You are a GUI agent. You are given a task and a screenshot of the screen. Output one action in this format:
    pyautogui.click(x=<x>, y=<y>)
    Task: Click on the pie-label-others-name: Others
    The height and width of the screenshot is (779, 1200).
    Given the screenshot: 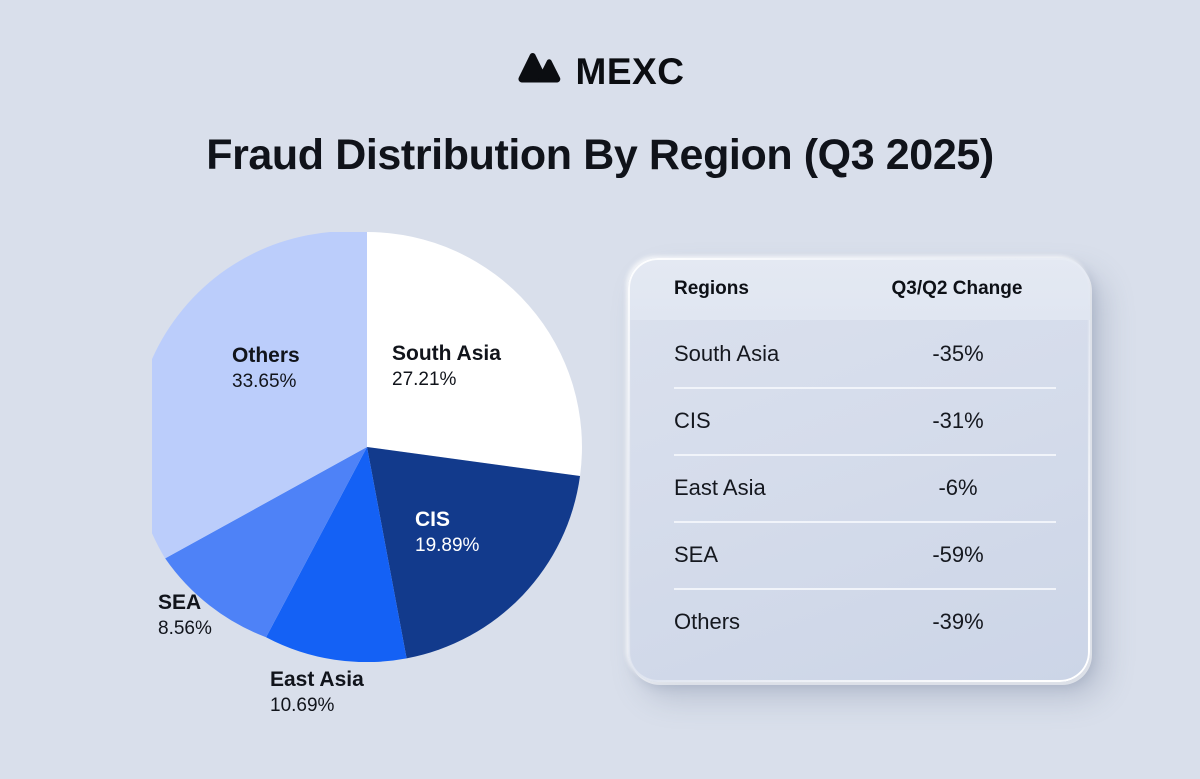 What is the action you would take?
    pyautogui.click(x=266, y=355)
    